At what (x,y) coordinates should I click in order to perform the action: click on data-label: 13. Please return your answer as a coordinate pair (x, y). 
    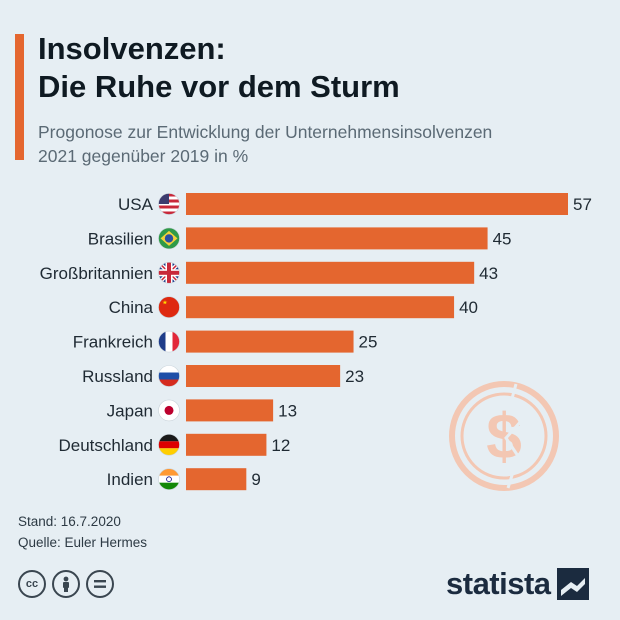
    Looking at the image, I should click on (287, 410).